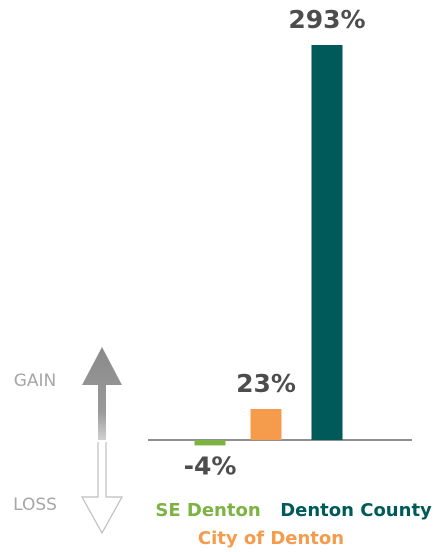 Image resolution: width=436 pixels, height=552 pixels. I want to click on loss-label: LOSS, so click(35, 505).